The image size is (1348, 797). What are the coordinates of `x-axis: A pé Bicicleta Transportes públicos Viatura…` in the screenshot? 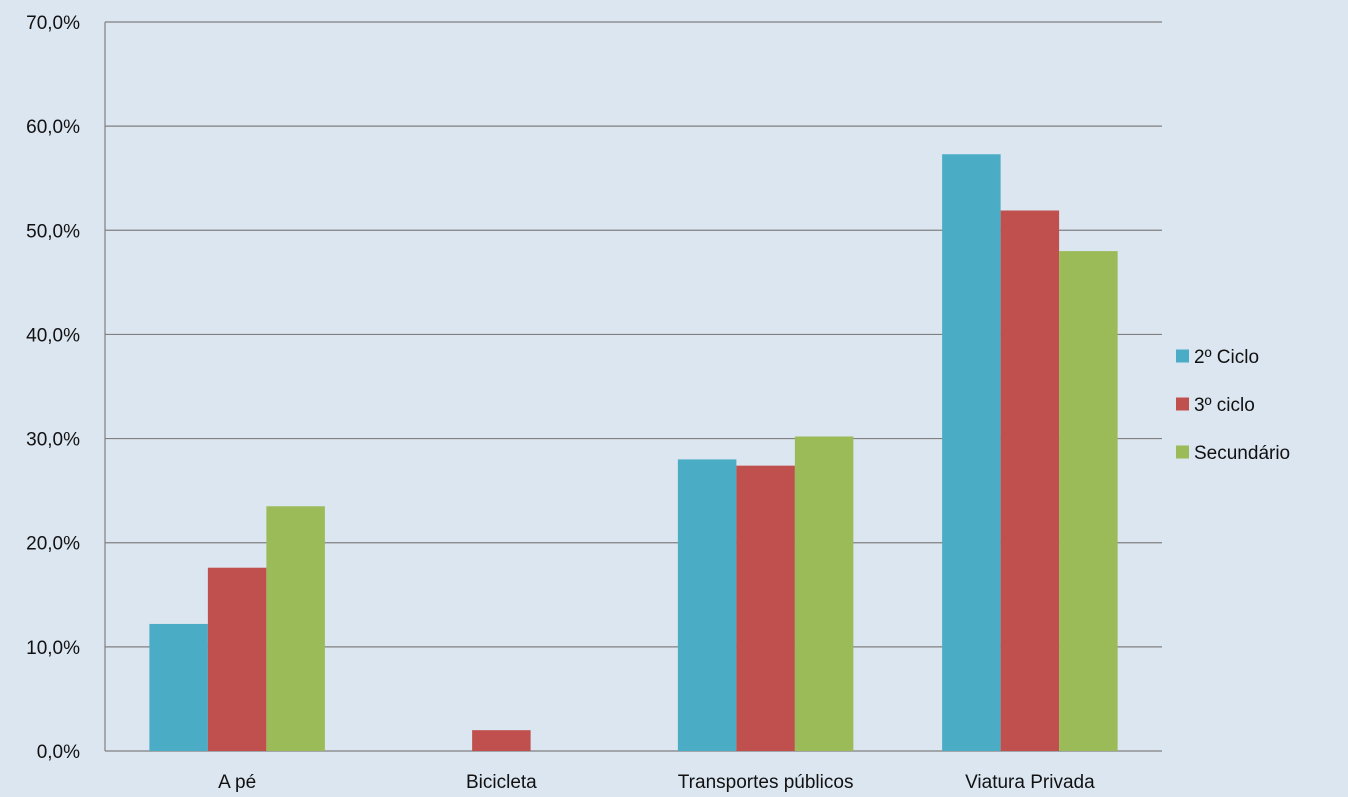 It's located at (656, 782).